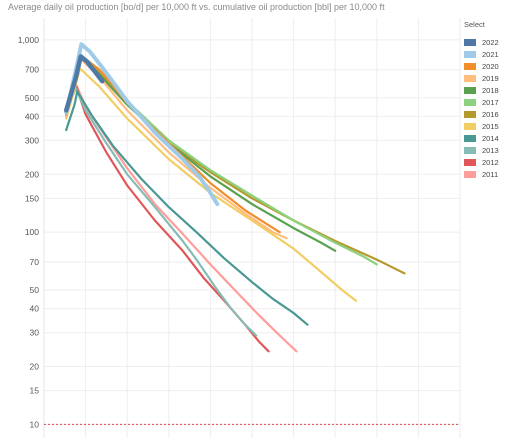 Image resolution: width=530 pixels, height=442 pixels. Describe the element at coordinates (490, 174) in the screenshot. I see `legend-label: 2011` at that location.